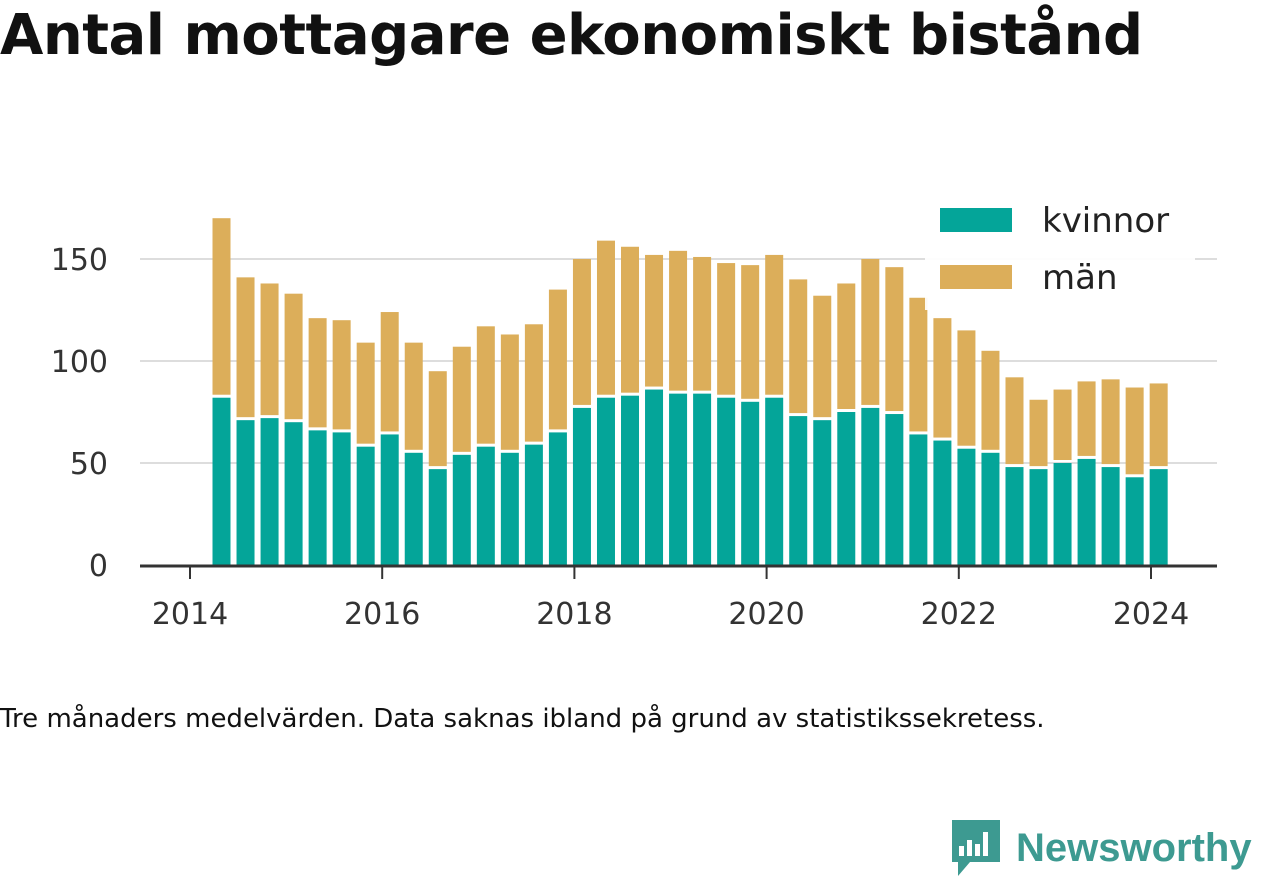 The height and width of the screenshot is (879, 1262). Describe the element at coordinates (382, 614) in the screenshot. I see `x-tick-label: 2016` at that location.